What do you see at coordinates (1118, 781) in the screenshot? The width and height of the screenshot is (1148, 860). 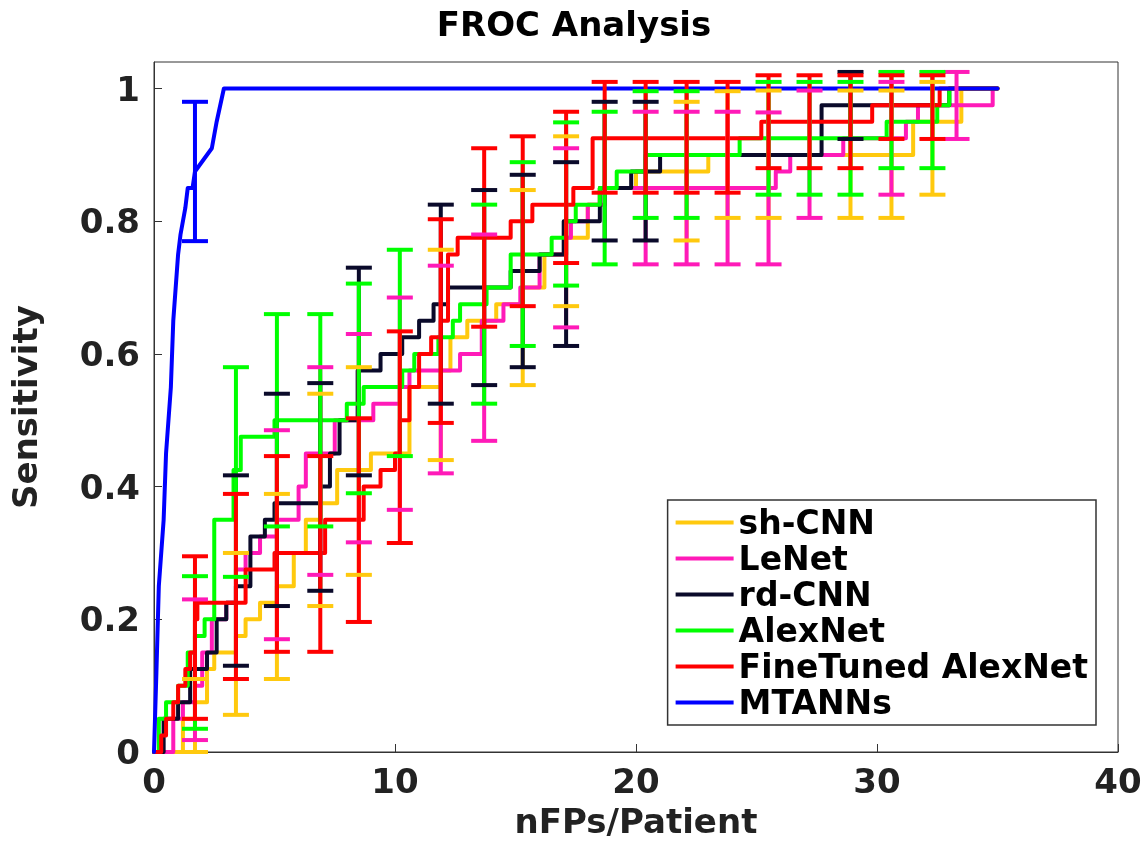 I see `x-tick-label: 40` at bounding box center [1118, 781].